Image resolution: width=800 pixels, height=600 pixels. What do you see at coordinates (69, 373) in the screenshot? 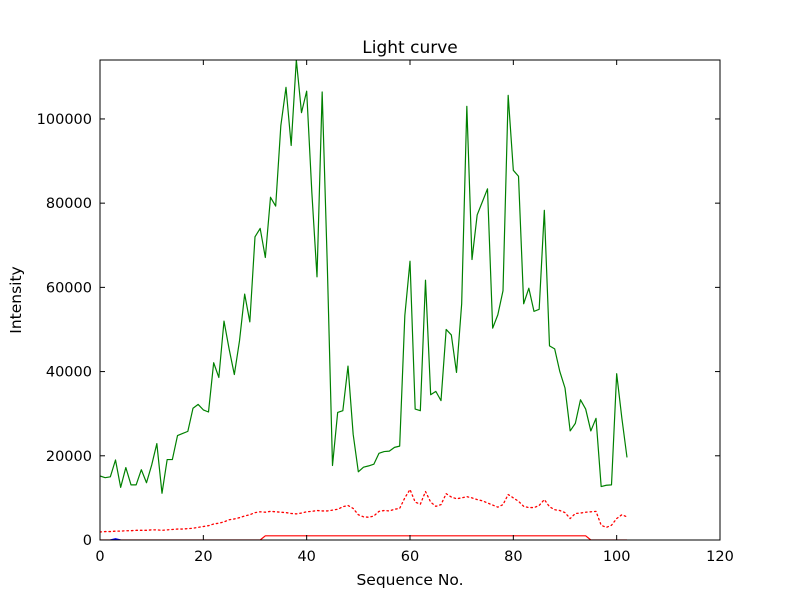
I see `y-tick-label: 40000` at bounding box center [69, 373].